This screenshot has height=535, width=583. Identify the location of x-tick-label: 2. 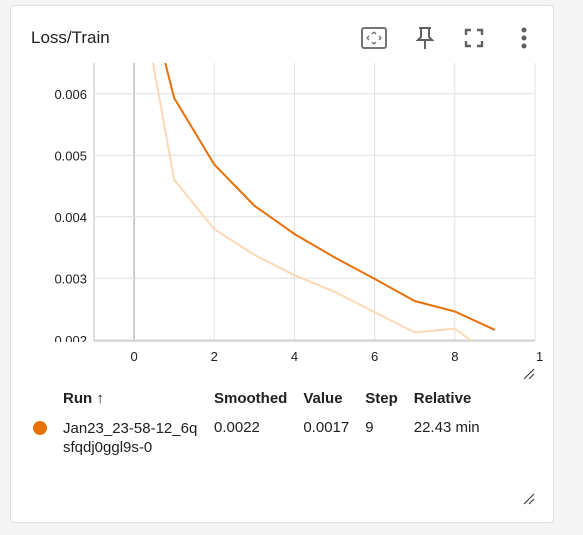
(214, 356).